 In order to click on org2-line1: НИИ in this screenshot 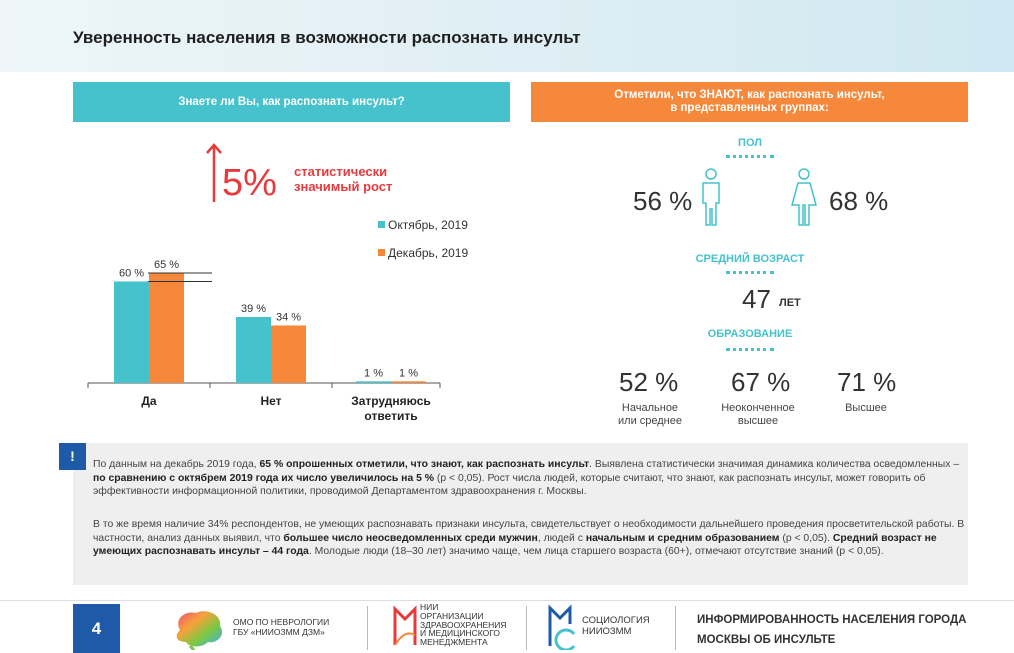, I will do `click(429, 607)`.